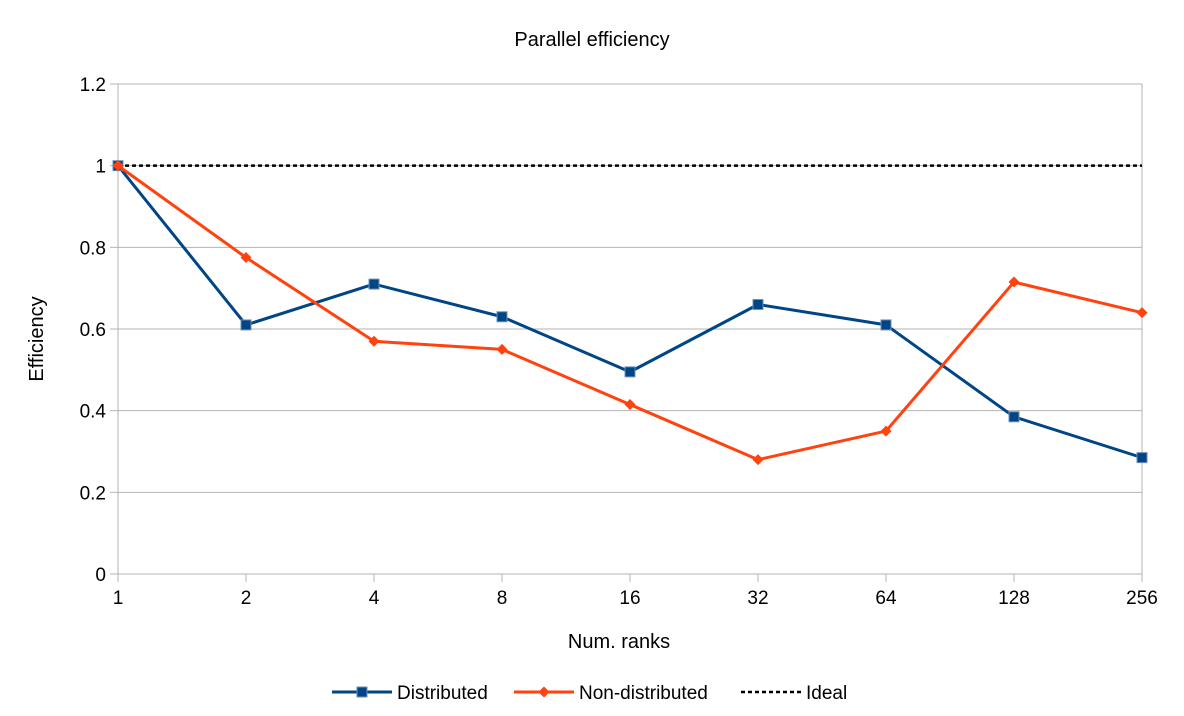  What do you see at coordinates (100, 575) in the screenshot?
I see `y-tick-label: 0` at bounding box center [100, 575].